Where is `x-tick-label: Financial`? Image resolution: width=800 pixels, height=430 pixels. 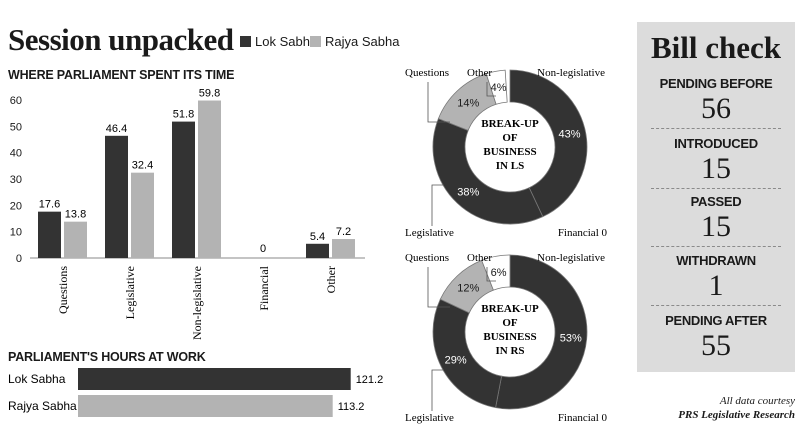 x-tick-label: Financial is located at coordinates (264, 287).